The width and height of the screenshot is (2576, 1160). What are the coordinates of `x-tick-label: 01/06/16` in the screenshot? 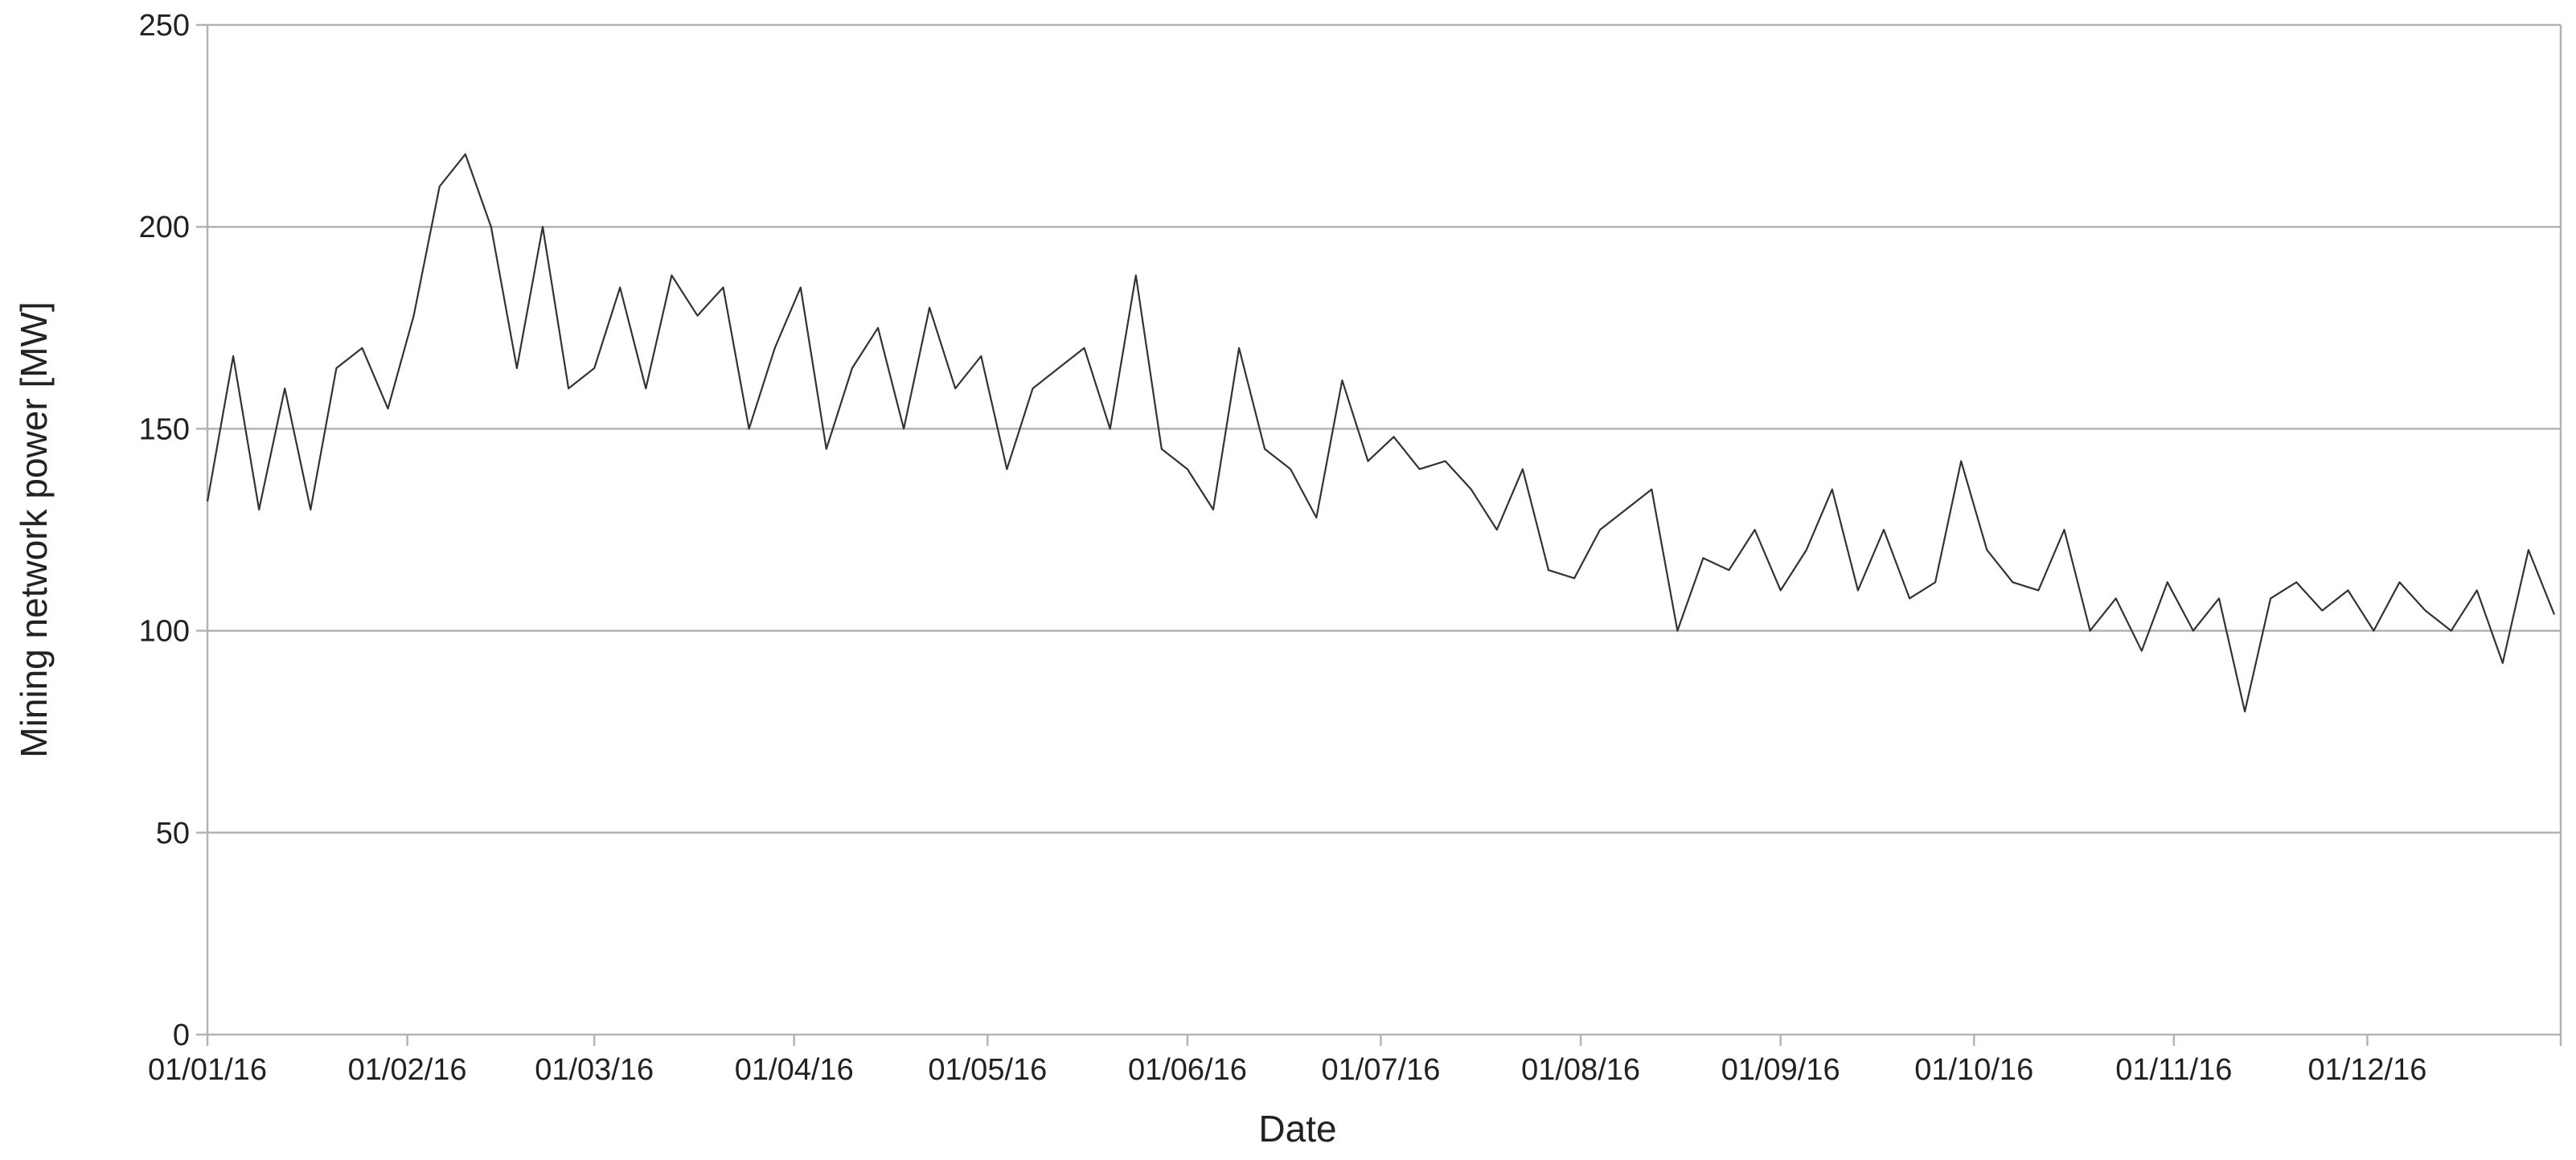 It's located at (1187, 1070).